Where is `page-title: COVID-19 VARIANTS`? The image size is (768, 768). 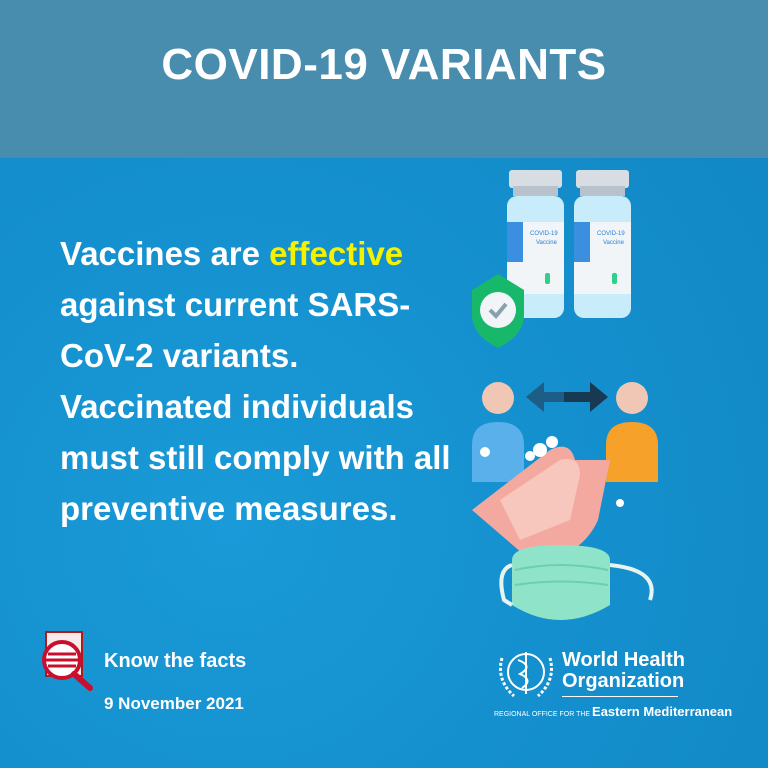 page-title: COVID-19 VARIANTS is located at coordinates (384, 64).